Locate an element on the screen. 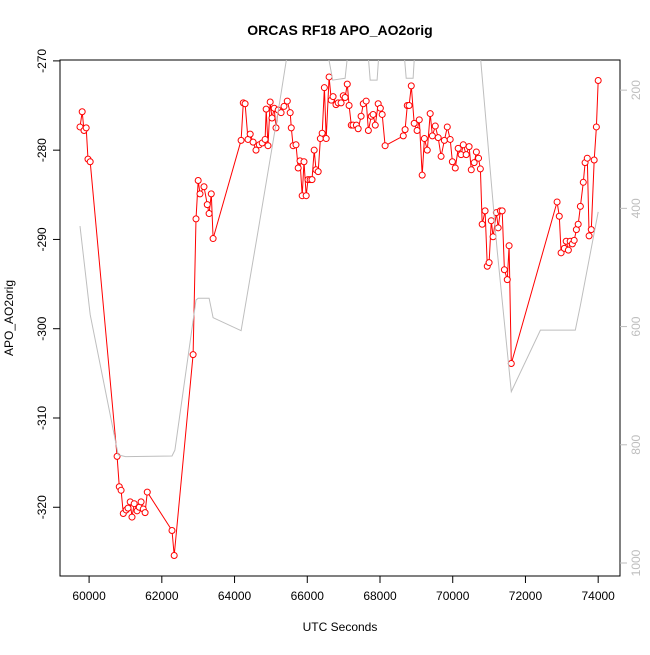  x-tick-label: 74000 is located at coordinates (598, 596).